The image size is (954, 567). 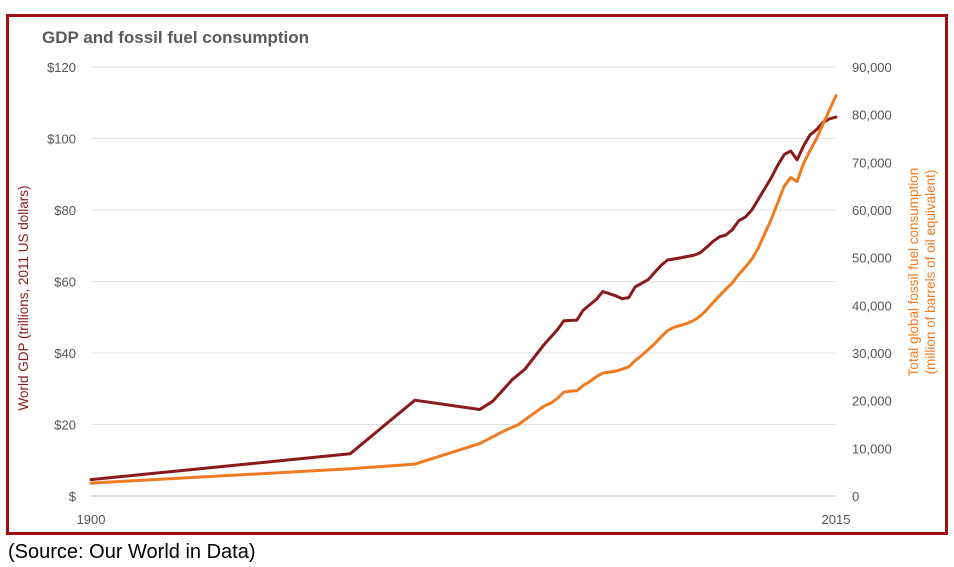 What do you see at coordinates (872, 162) in the screenshot?
I see `right-tick-label: 70,000` at bounding box center [872, 162].